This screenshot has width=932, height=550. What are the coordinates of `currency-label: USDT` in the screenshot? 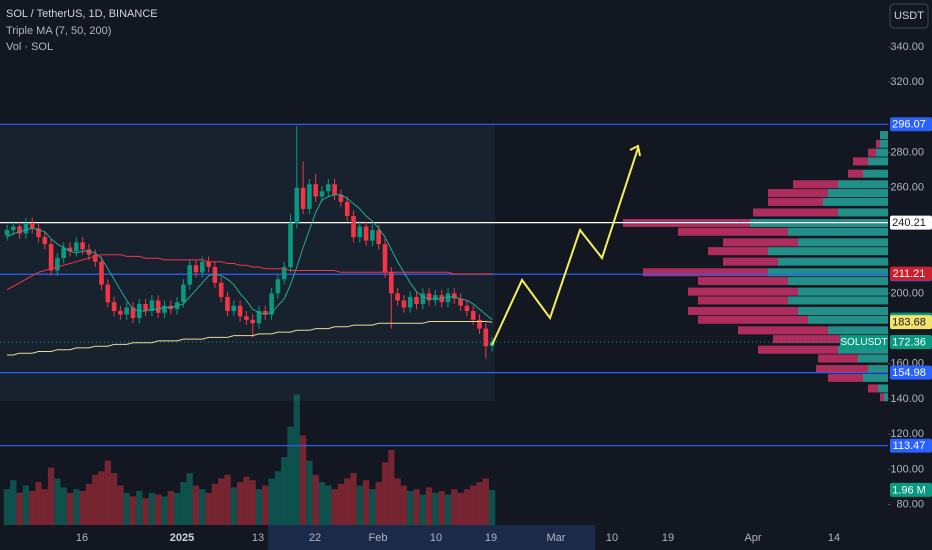 It's located at (909, 16).